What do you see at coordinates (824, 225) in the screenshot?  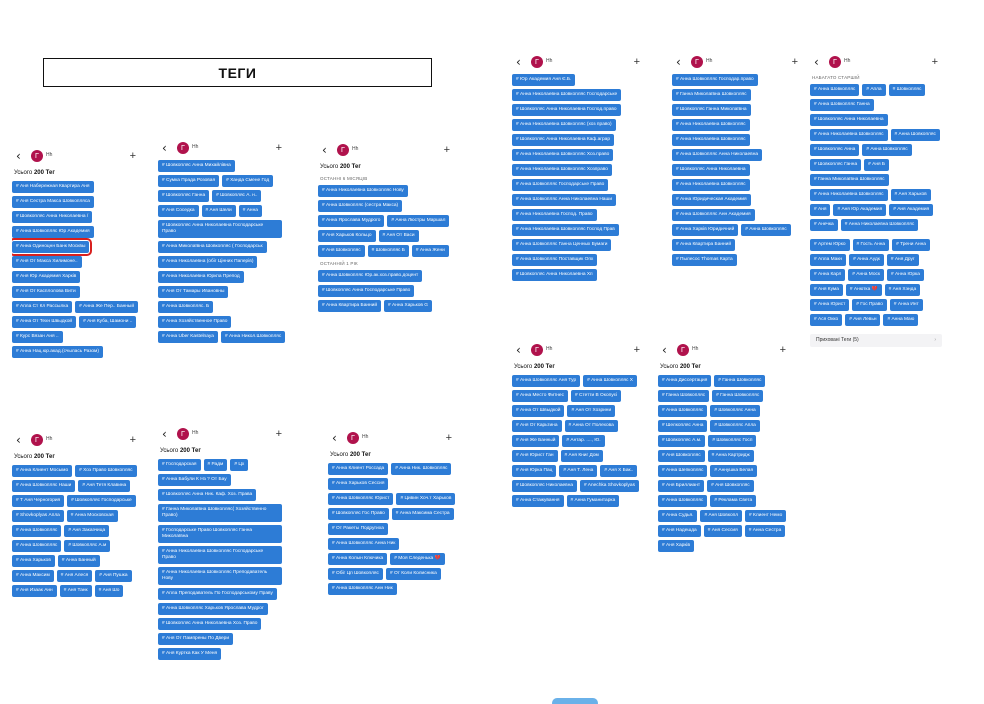 I see `tag-chip: # Анечка` at bounding box center [824, 225].